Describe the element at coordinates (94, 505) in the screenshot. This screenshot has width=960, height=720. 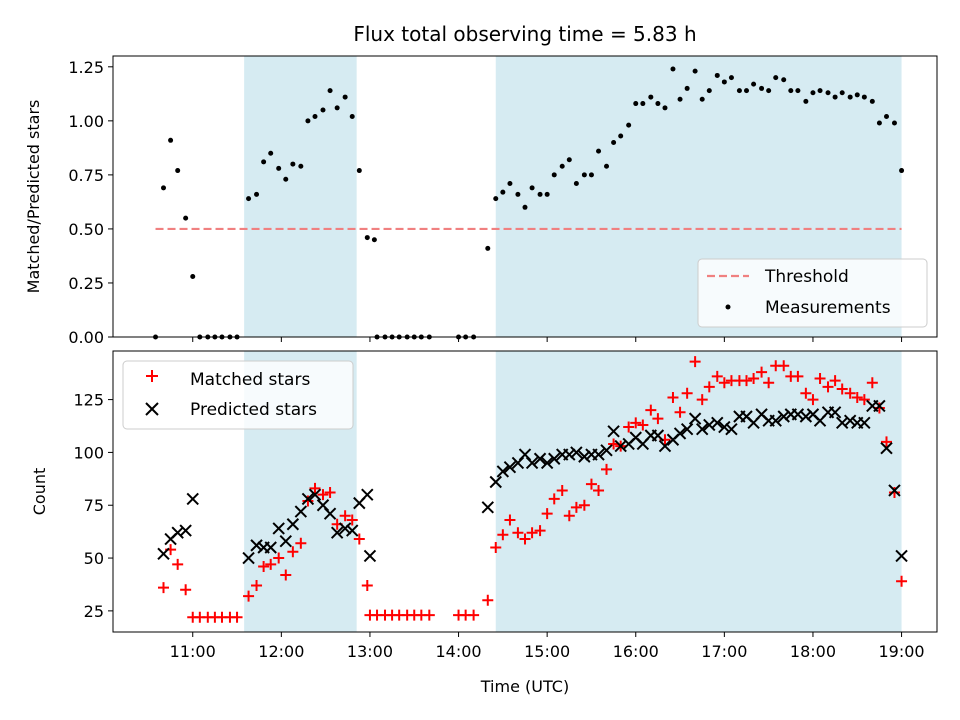
I see `y-tick-label: 75` at that location.